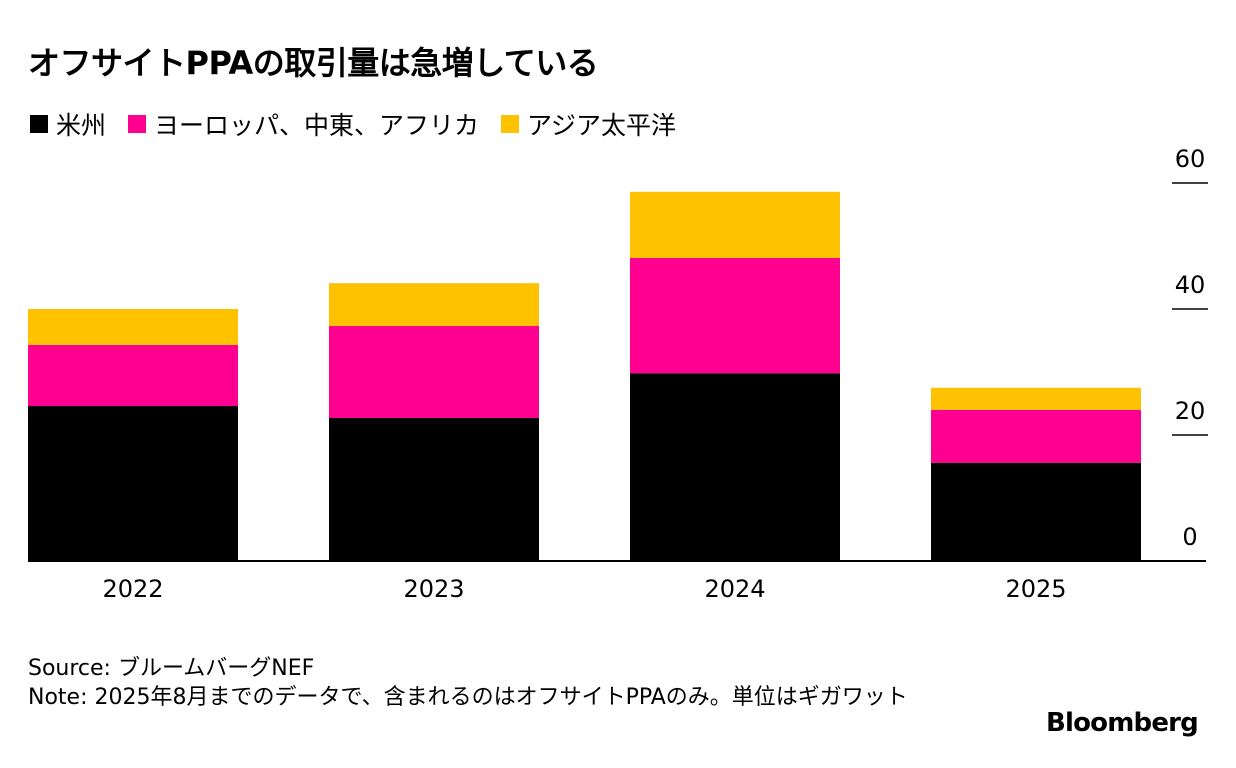 This screenshot has width=1236, height=768. What do you see at coordinates (81, 125) in the screenshot?
I see `legend-label: 米州` at bounding box center [81, 125].